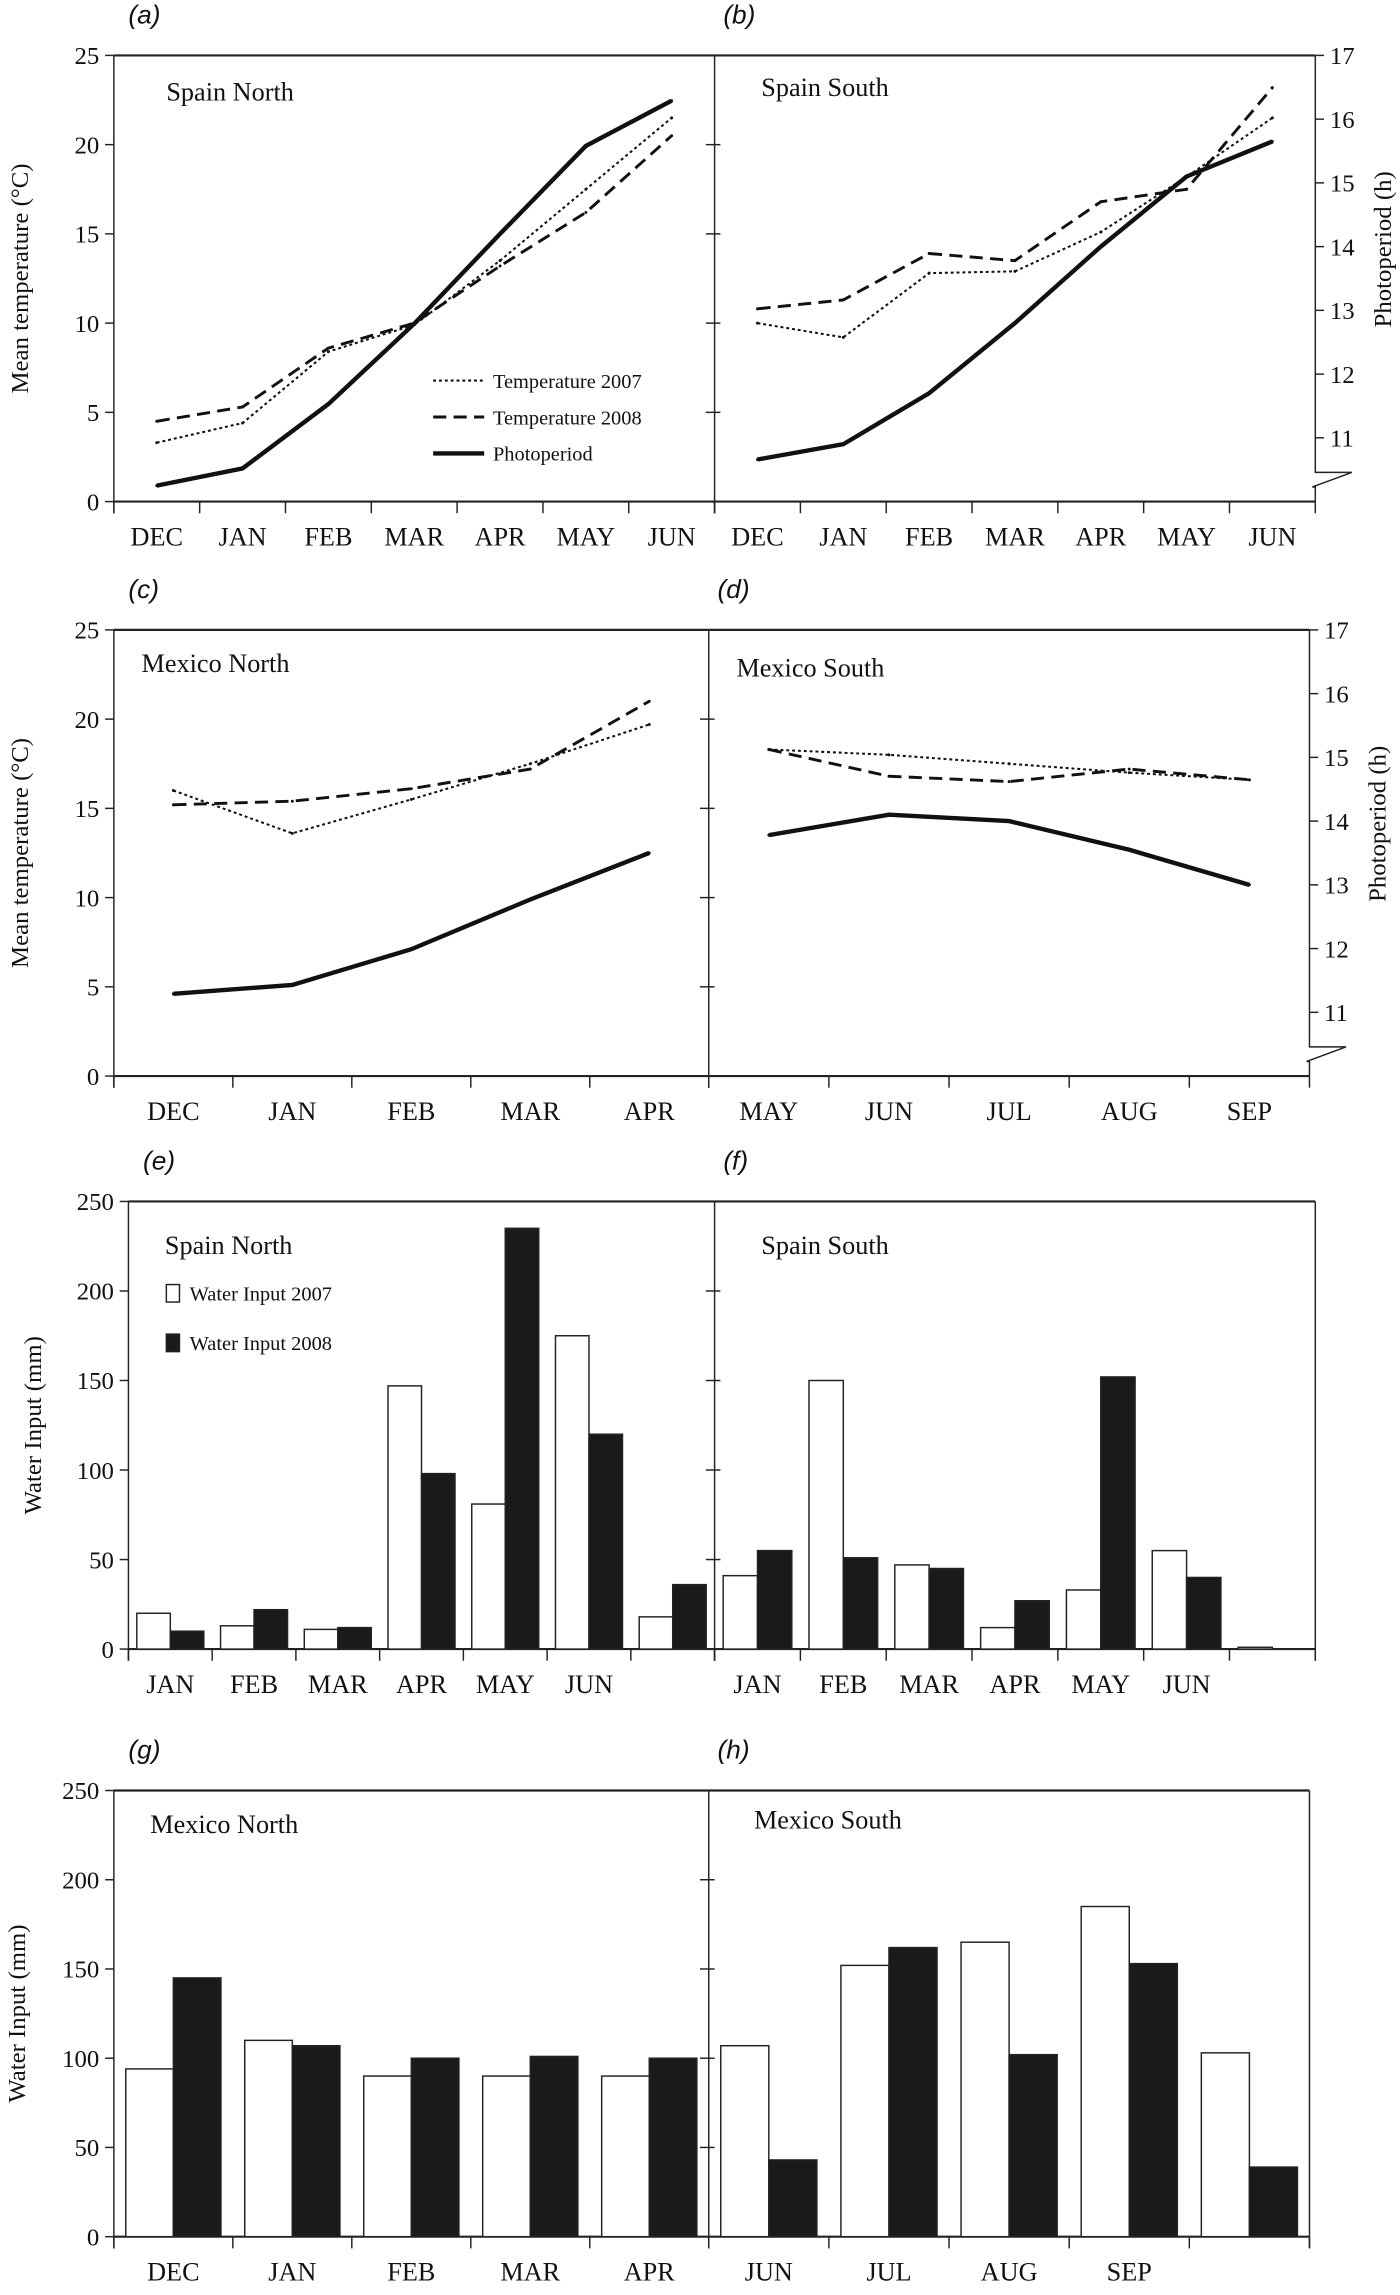 This screenshot has width=1400, height=2295. I want to click on y2-tick-label: 17, so click(1336, 631).